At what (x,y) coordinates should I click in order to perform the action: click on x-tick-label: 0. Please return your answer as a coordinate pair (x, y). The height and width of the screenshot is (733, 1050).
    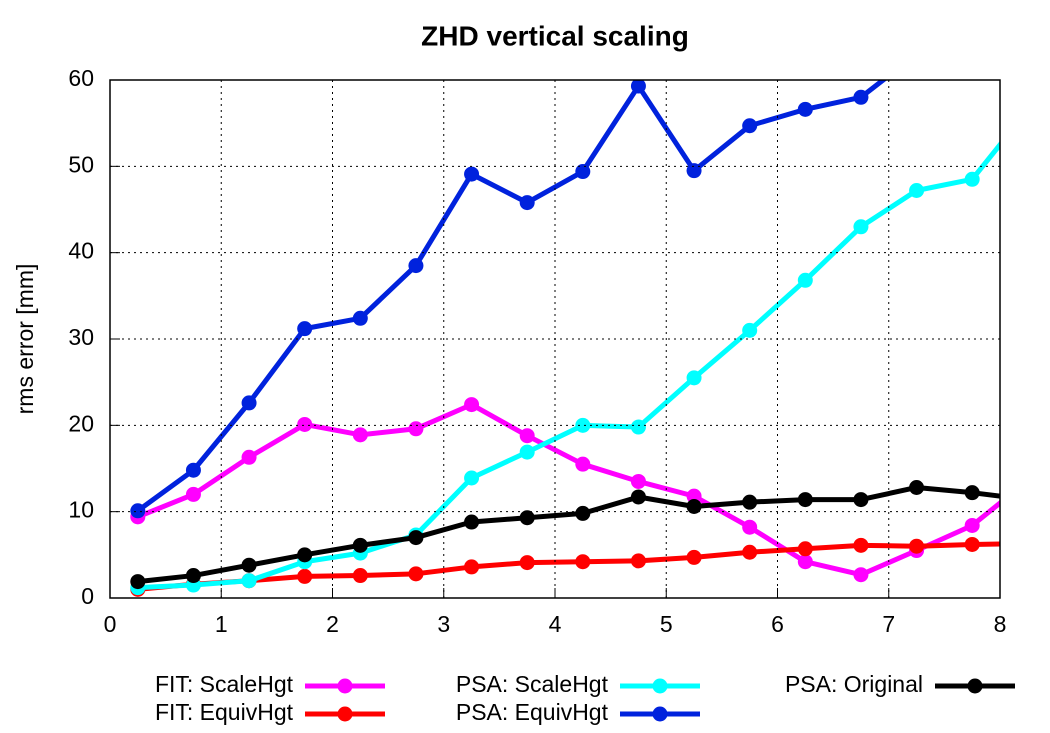
    Looking at the image, I should click on (110, 624).